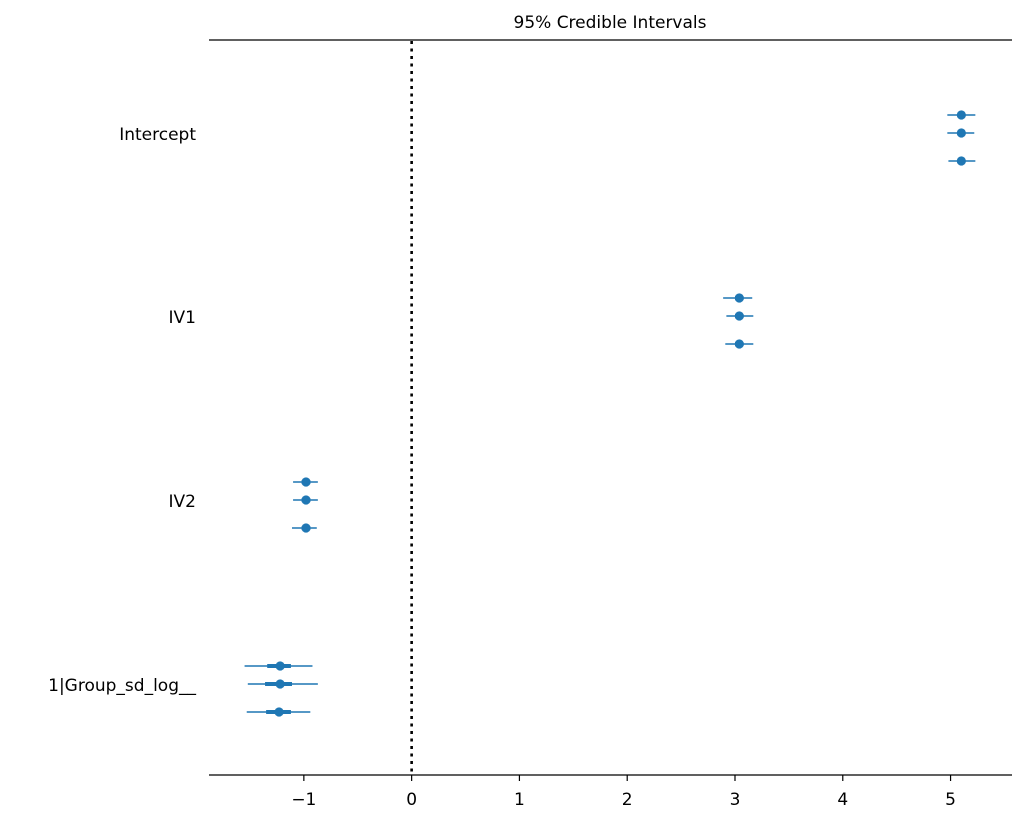 This screenshot has width=1028, height=823. What do you see at coordinates (610, 23) in the screenshot?
I see `chart-title: 95% Credible Intervals` at bounding box center [610, 23].